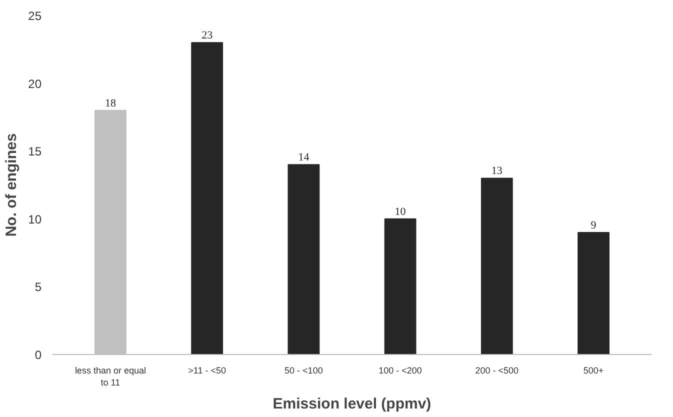  I want to click on x-axis-title: Emission level (ppmv), so click(352, 404).